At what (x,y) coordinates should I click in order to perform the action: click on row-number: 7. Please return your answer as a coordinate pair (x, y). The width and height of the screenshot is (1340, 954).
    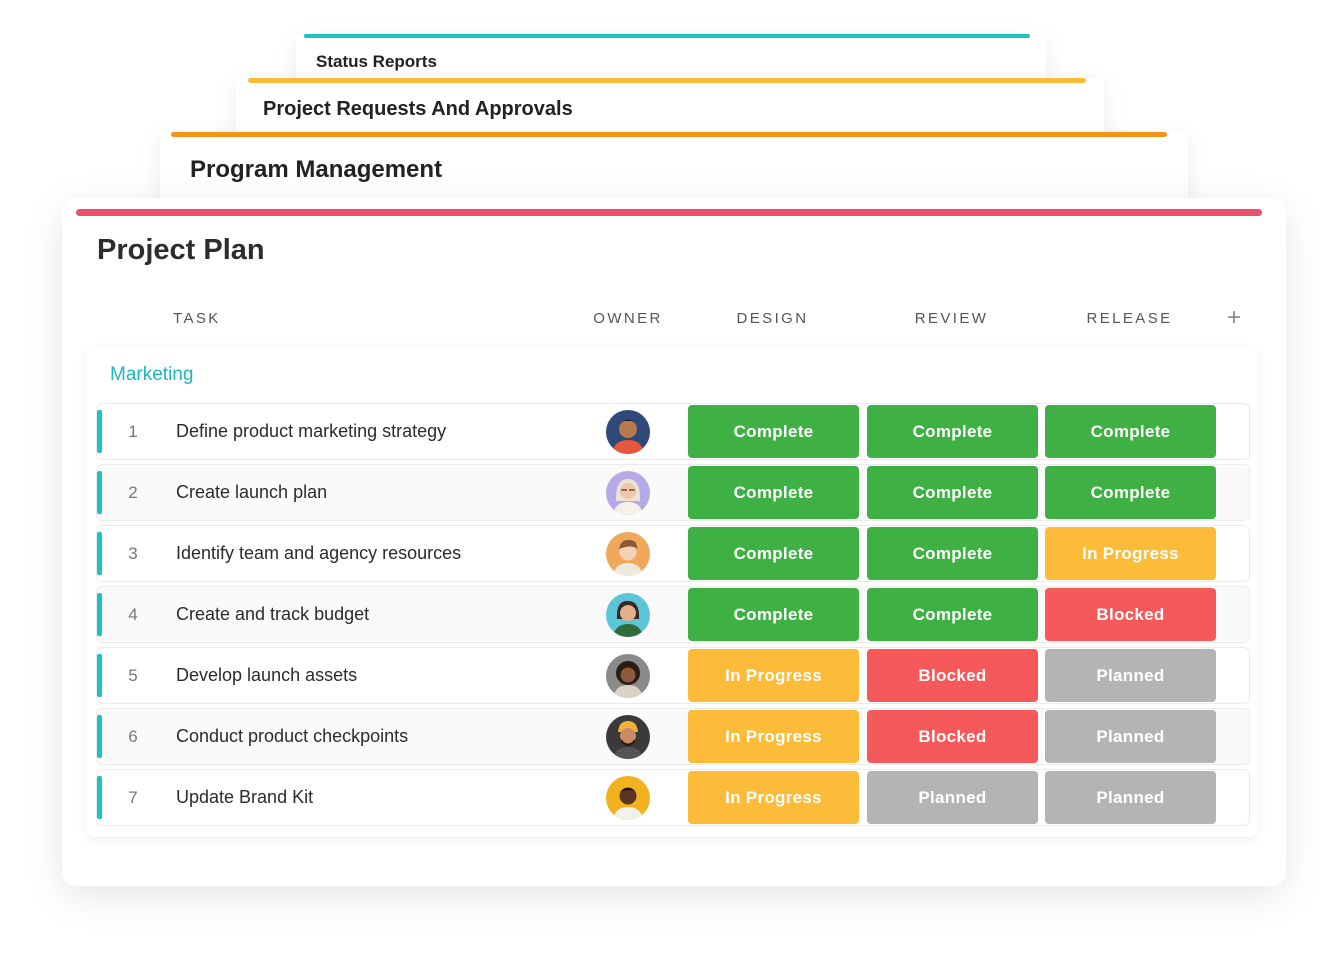
    Looking at the image, I should click on (133, 797).